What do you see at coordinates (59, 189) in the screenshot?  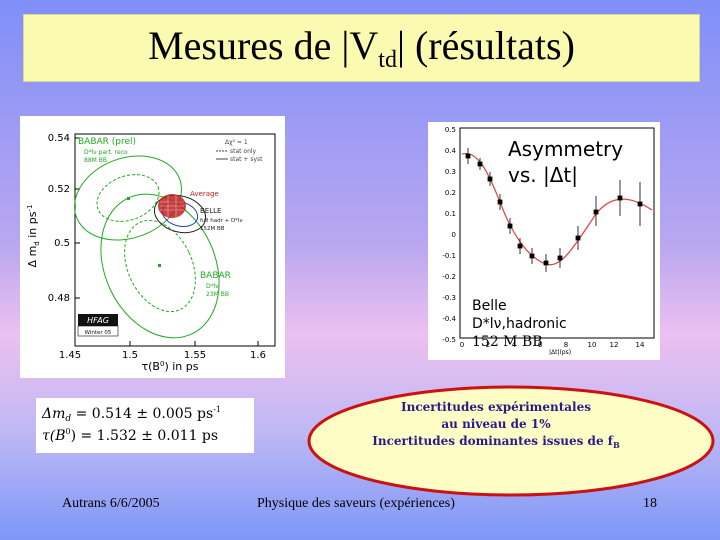 I see `y-tick-1: 0.52` at bounding box center [59, 189].